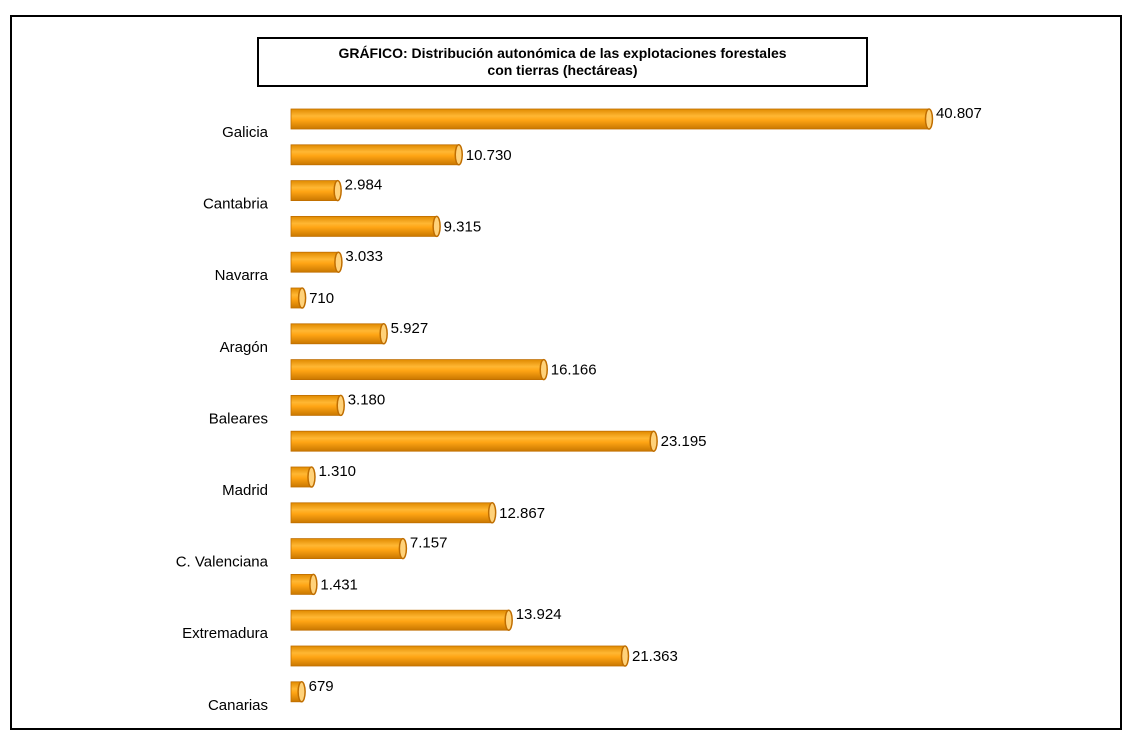  Describe the element at coordinates (242, 275) in the screenshot. I see `category-label: Navarra` at that location.